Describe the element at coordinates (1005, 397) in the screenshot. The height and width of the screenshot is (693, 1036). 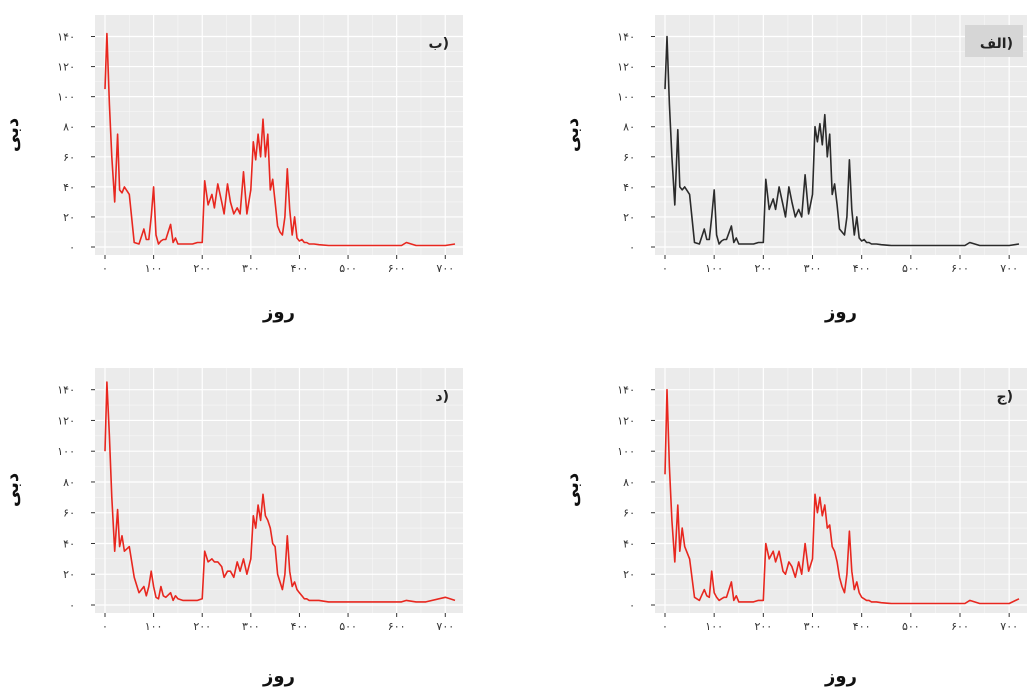
I see `panel-label: ج)` at that location.